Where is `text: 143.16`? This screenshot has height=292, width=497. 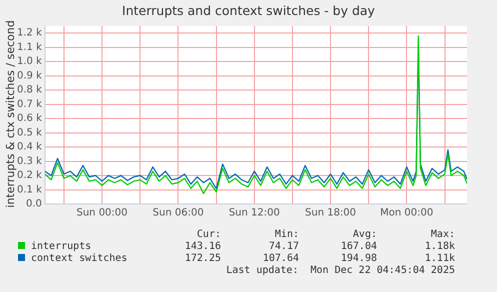 text: 143.16 is located at coordinates (202, 246).